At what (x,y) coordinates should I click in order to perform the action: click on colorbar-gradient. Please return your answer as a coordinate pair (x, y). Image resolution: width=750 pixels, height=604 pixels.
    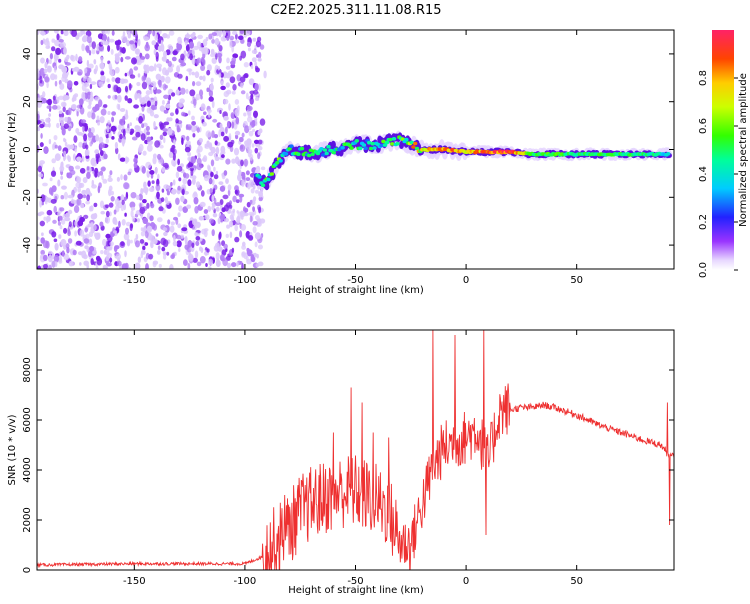
    Looking at the image, I should click on (723, 150).